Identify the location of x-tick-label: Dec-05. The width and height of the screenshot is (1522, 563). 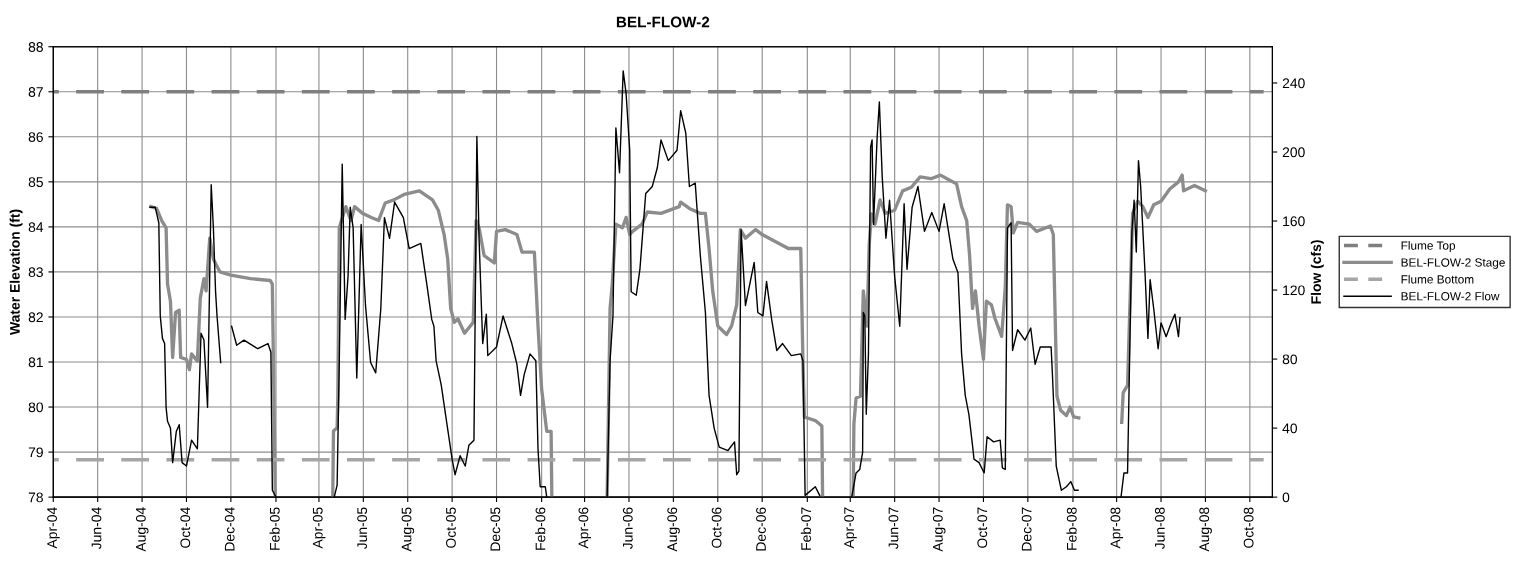
(495, 529).